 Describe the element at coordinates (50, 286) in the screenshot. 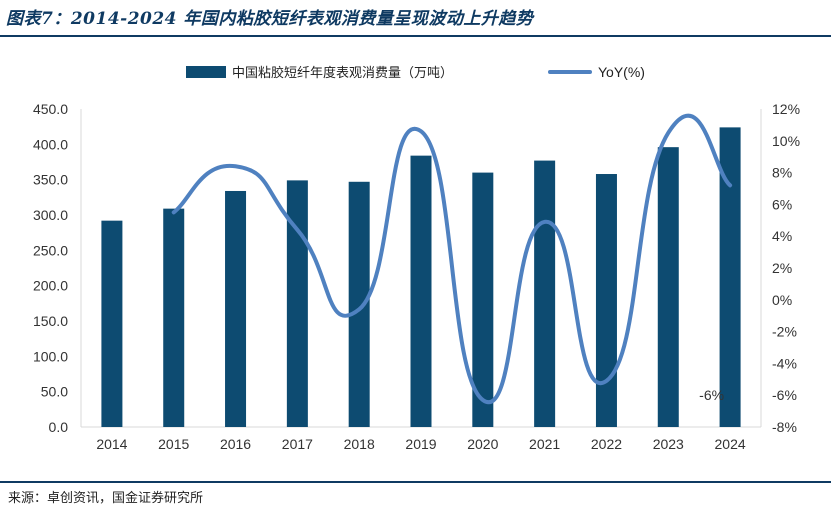

I see `y-left-tick-label: 200.0` at that location.